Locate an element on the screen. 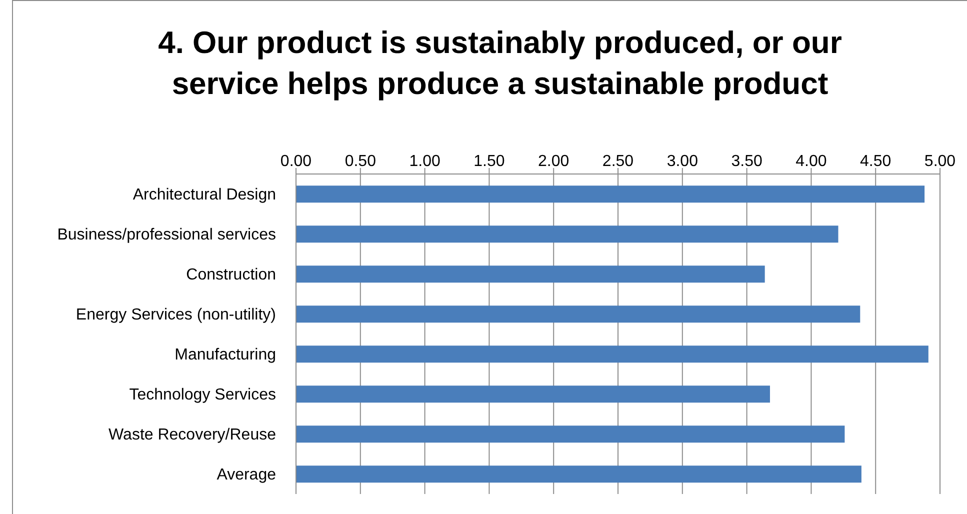 Image resolution: width=967 pixels, height=514 pixels. x-tick-label: 2.50 is located at coordinates (618, 161).